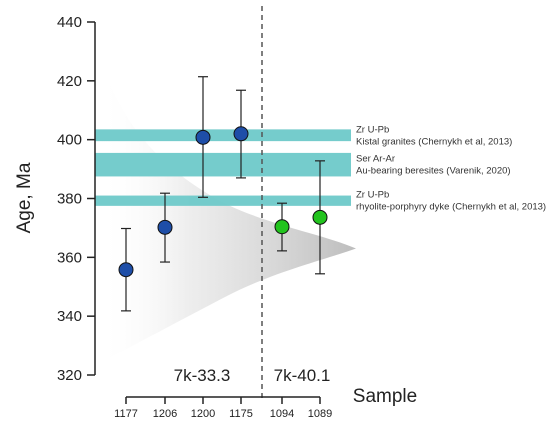 The height and width of the screenshot is (425, 550). Describe the element at coordinates (69, 316) in the screenshot. I see `y-tick-label: 340` at that location.